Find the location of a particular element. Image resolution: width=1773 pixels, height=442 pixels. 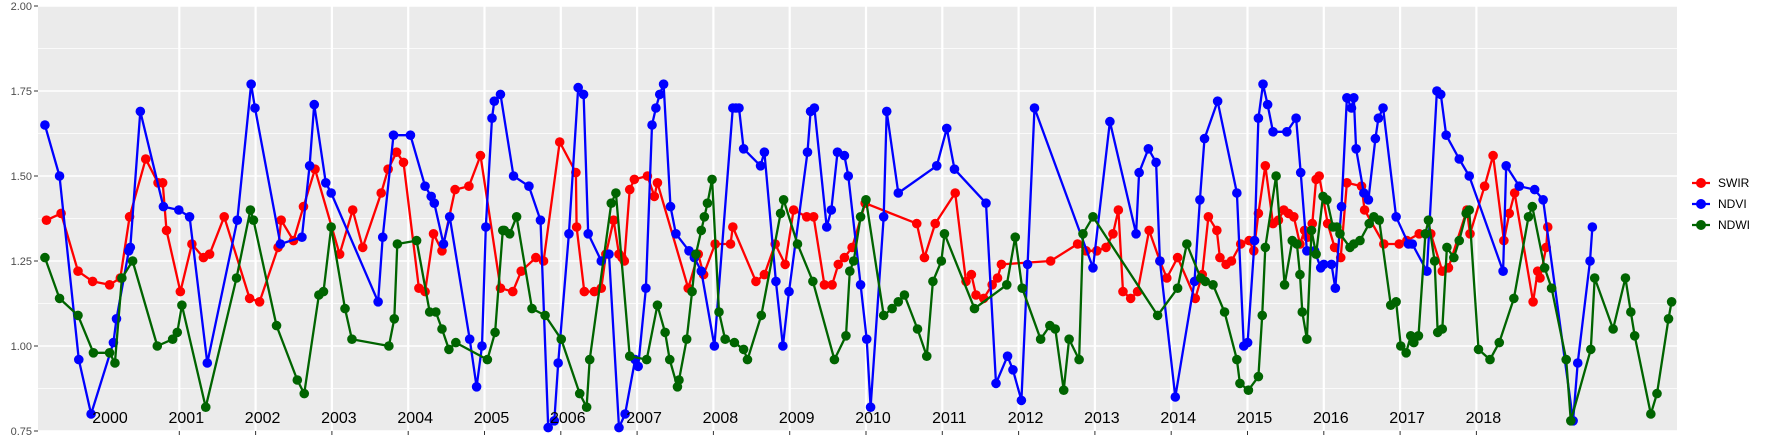

year-label: 2001 is located at coordinates (187, 418).